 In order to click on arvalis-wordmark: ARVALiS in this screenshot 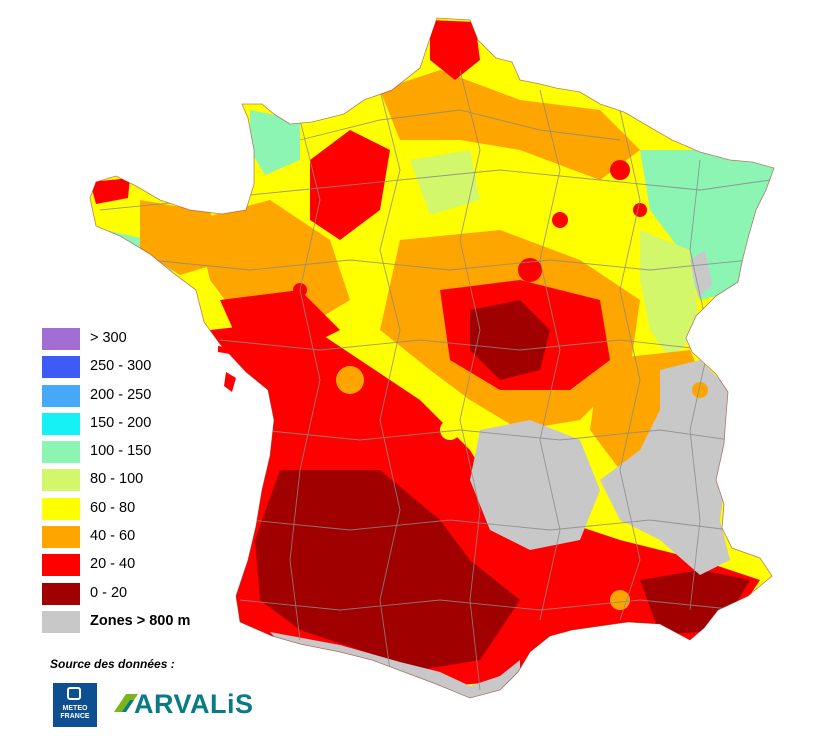, I will do `click(194, 704)`.